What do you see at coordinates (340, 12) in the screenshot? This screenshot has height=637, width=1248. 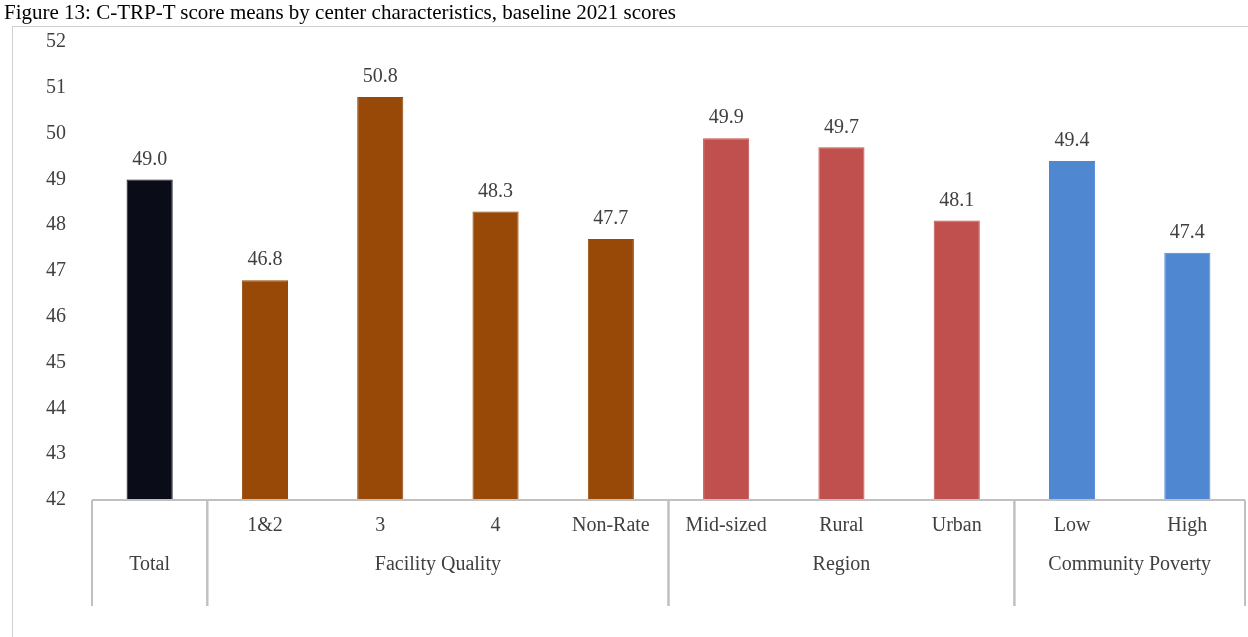 I see `chart-title: Figure 13: C-TRP-T score means by center characteristics, baseline 2021 scores` at bounding box center [340, 12].